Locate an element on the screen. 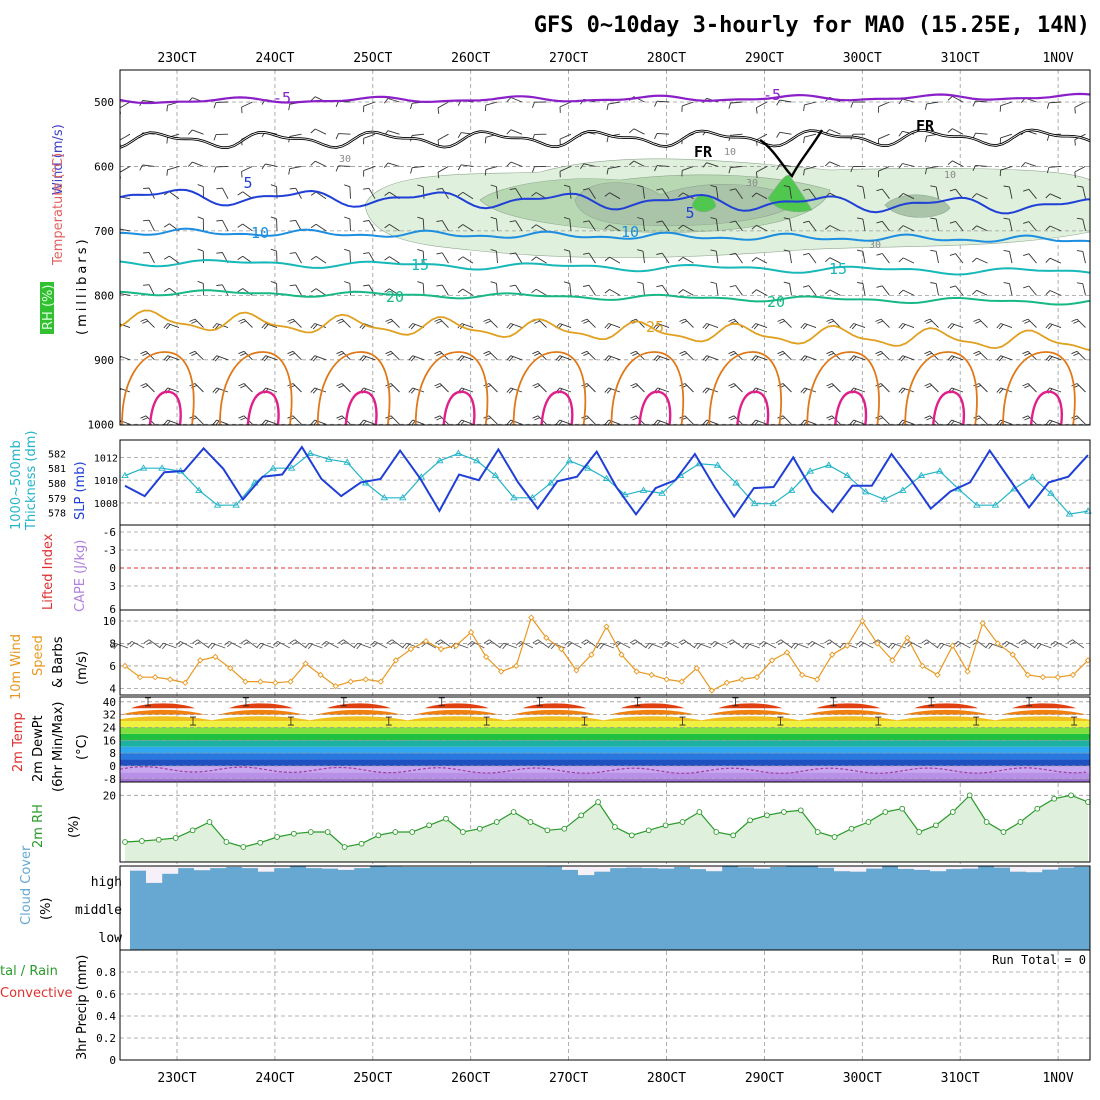 The image size is (1100, 1100). wind10-label-2: Speed is located at coordinates (38, 655).